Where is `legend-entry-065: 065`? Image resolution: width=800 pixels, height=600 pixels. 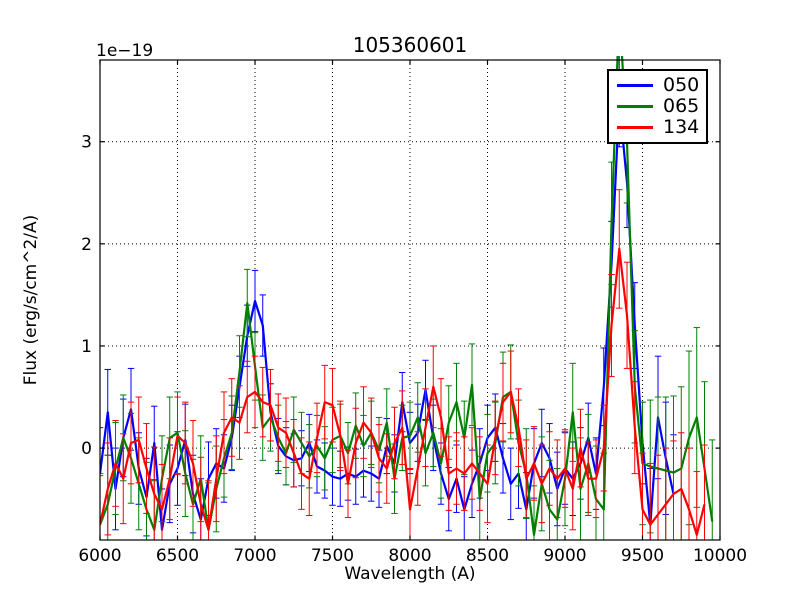
legend-entry-065: 065 is located at coordinates (658, 106).